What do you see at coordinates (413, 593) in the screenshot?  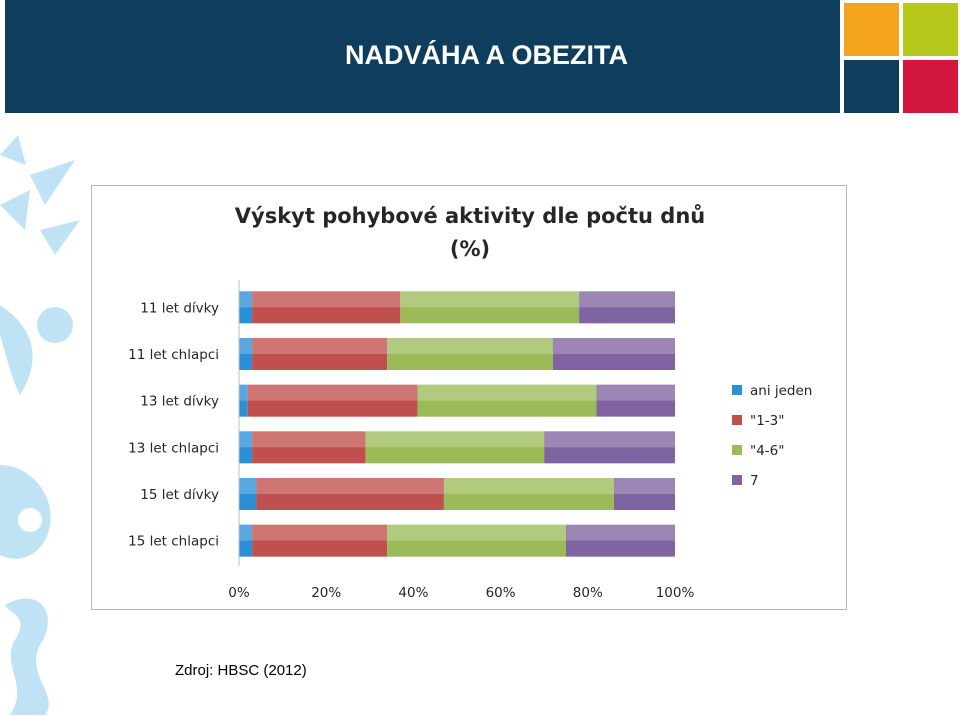 I see `x-tick-label: 40%` at bounding box center [413, 593].